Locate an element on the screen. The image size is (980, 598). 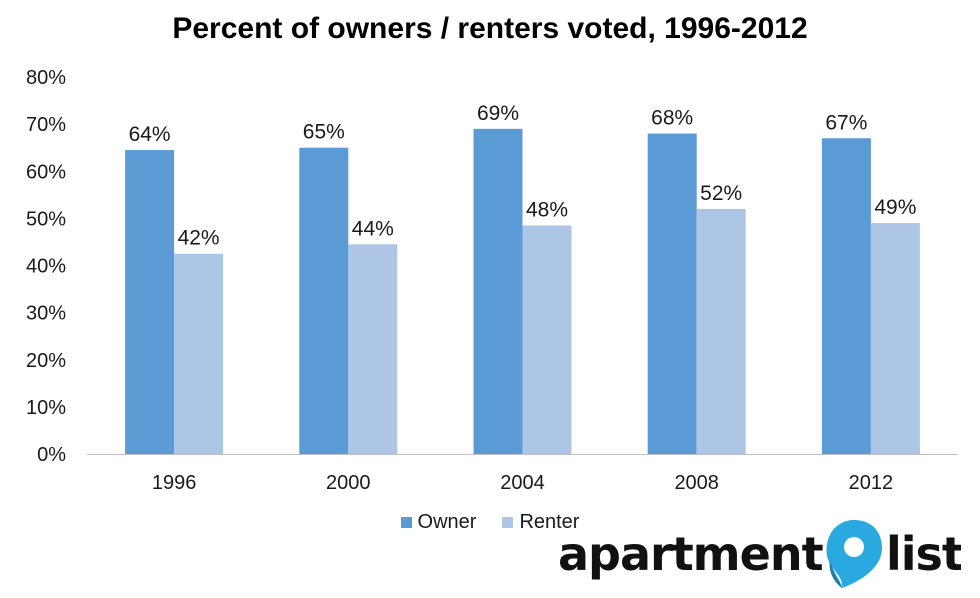
y-tick-label: 20% is located at coordinates (46, 361).